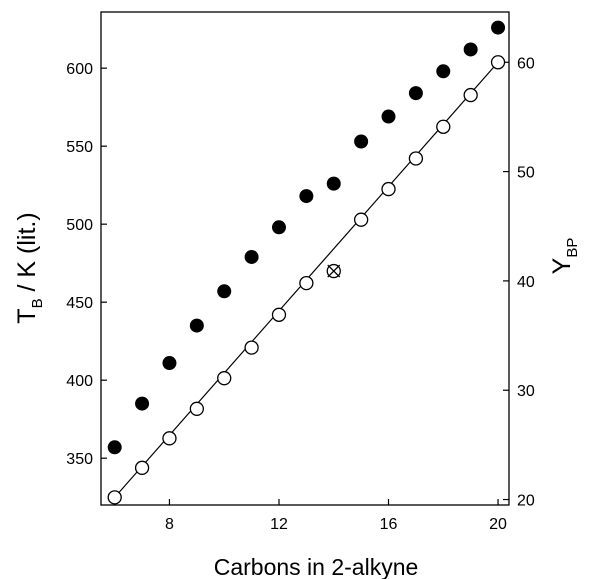 The height and width of the screenshot is (579, 590). I want to click on y-left-rest: / K (lit.), so click(27, 255).